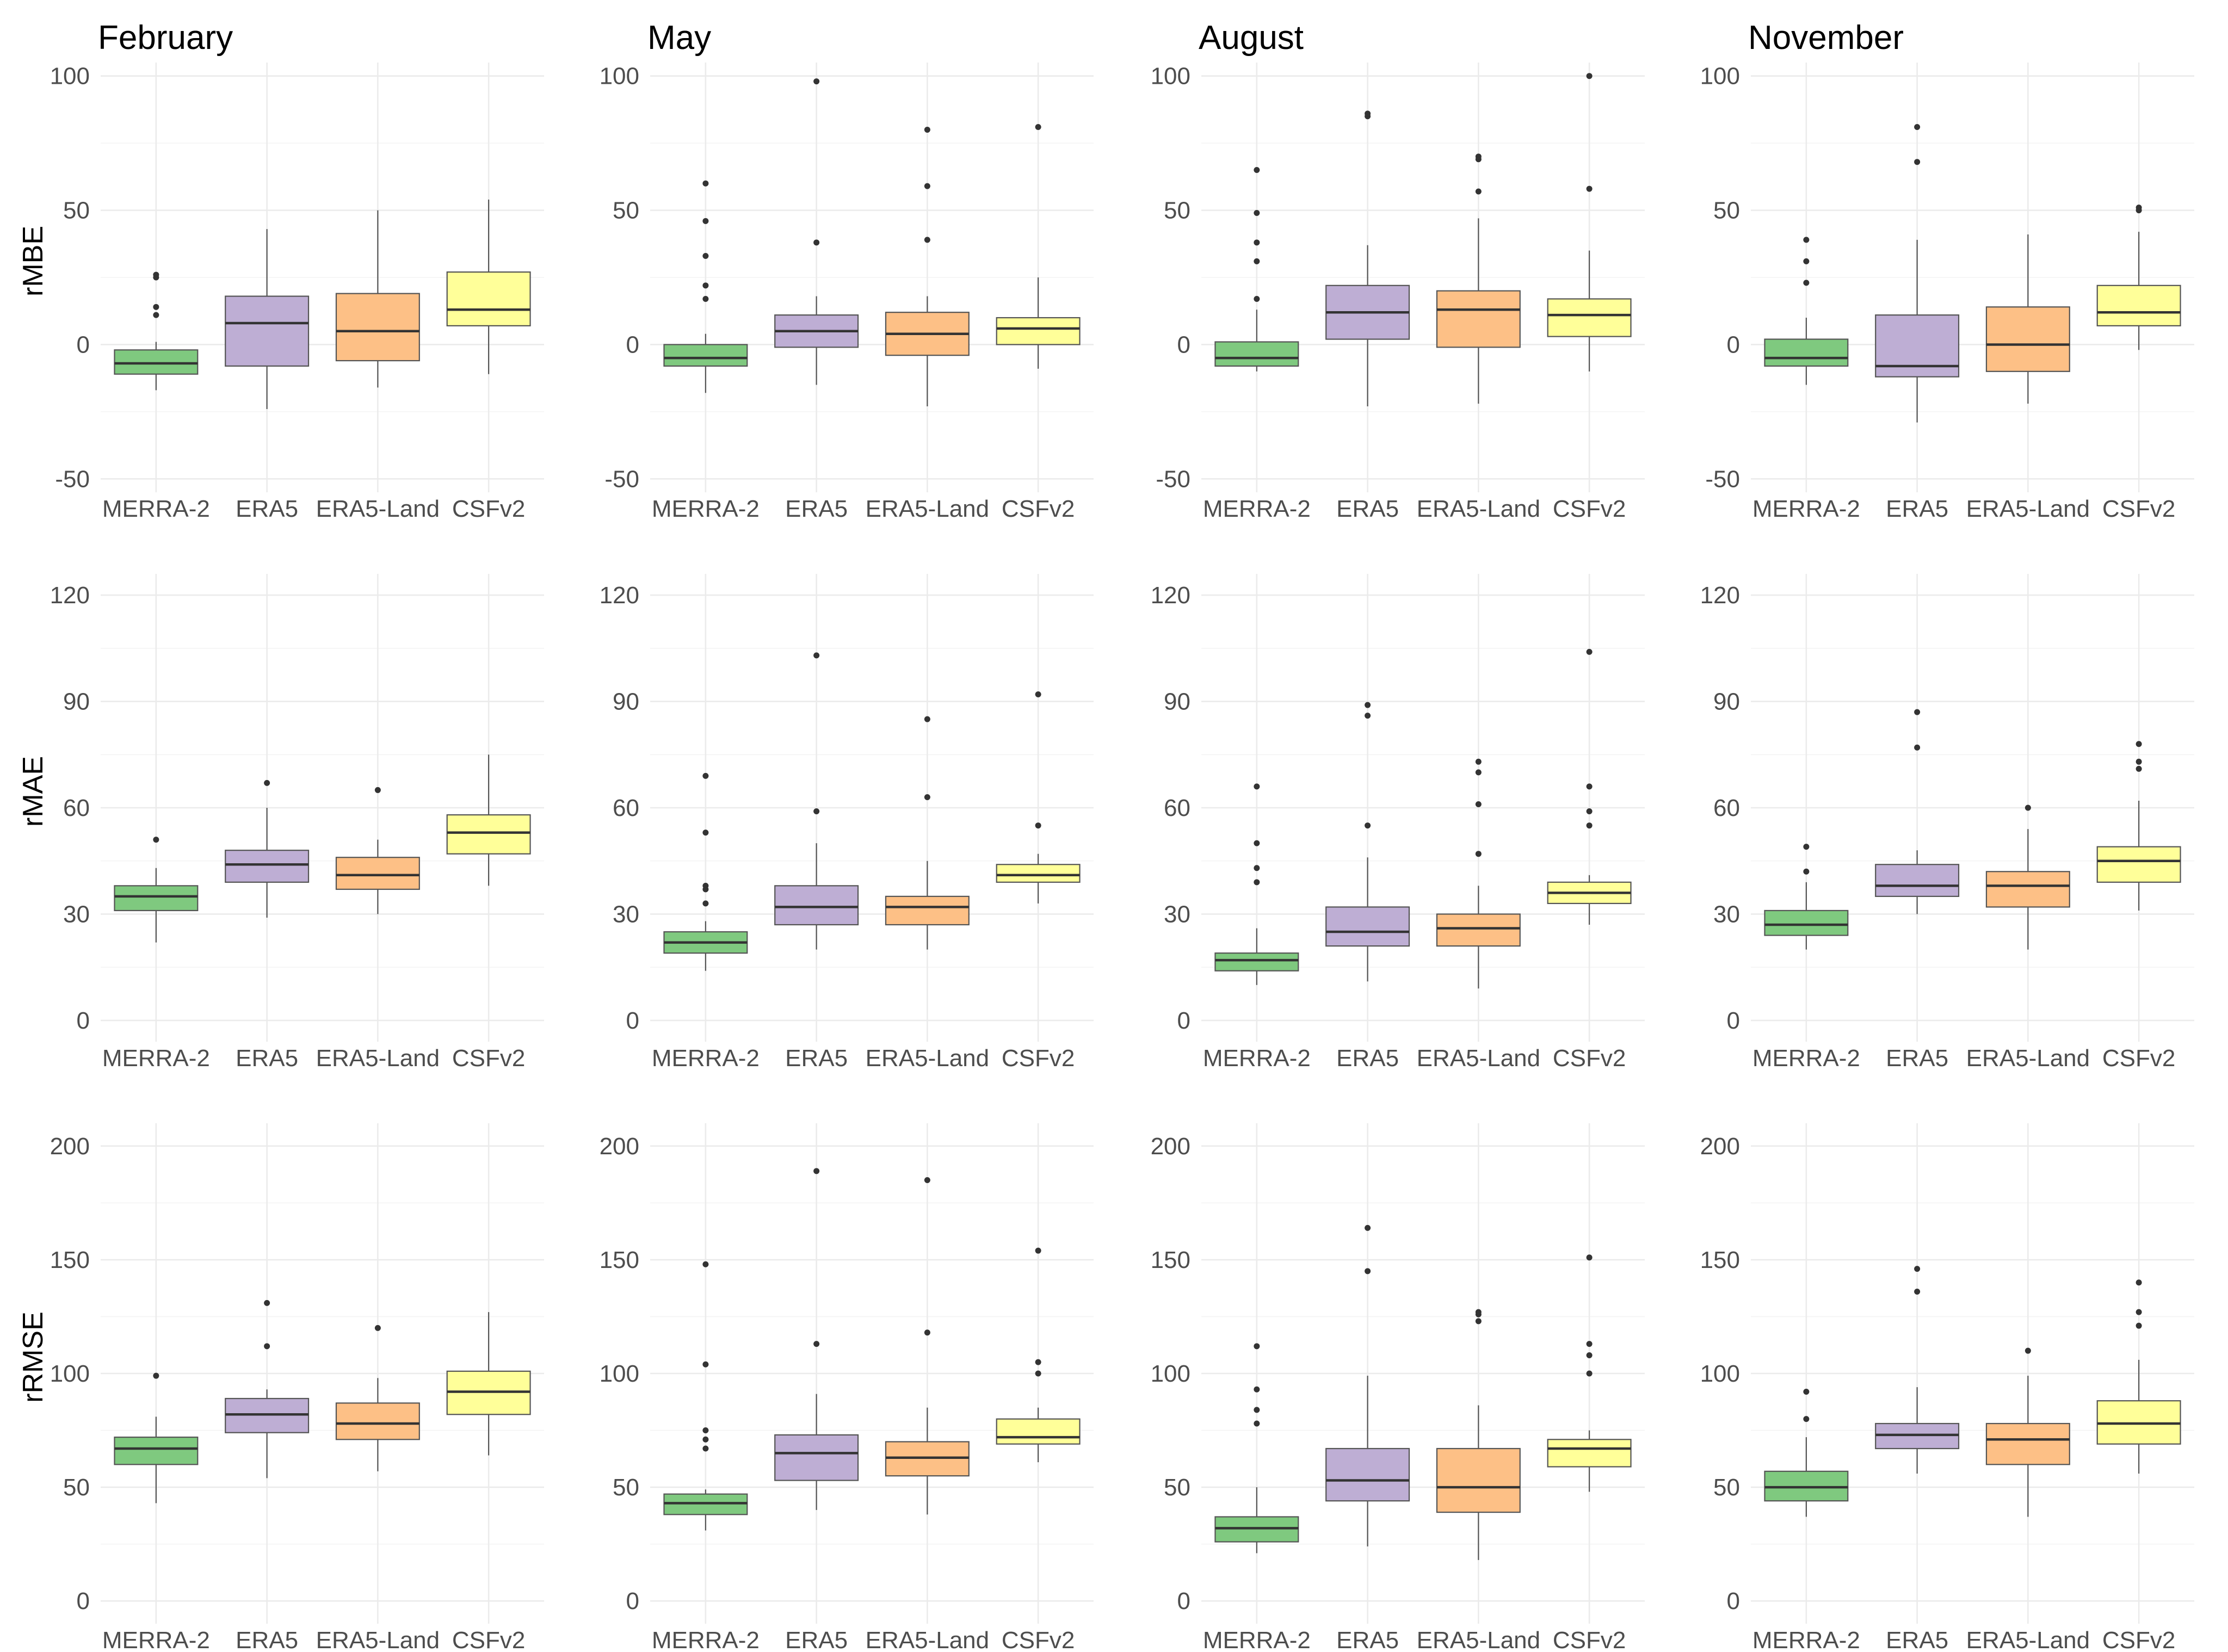  What do you see at coordinates (165, 38) in the screenshot?
I see `month-title-february: February` at bounding box center [165, 38].